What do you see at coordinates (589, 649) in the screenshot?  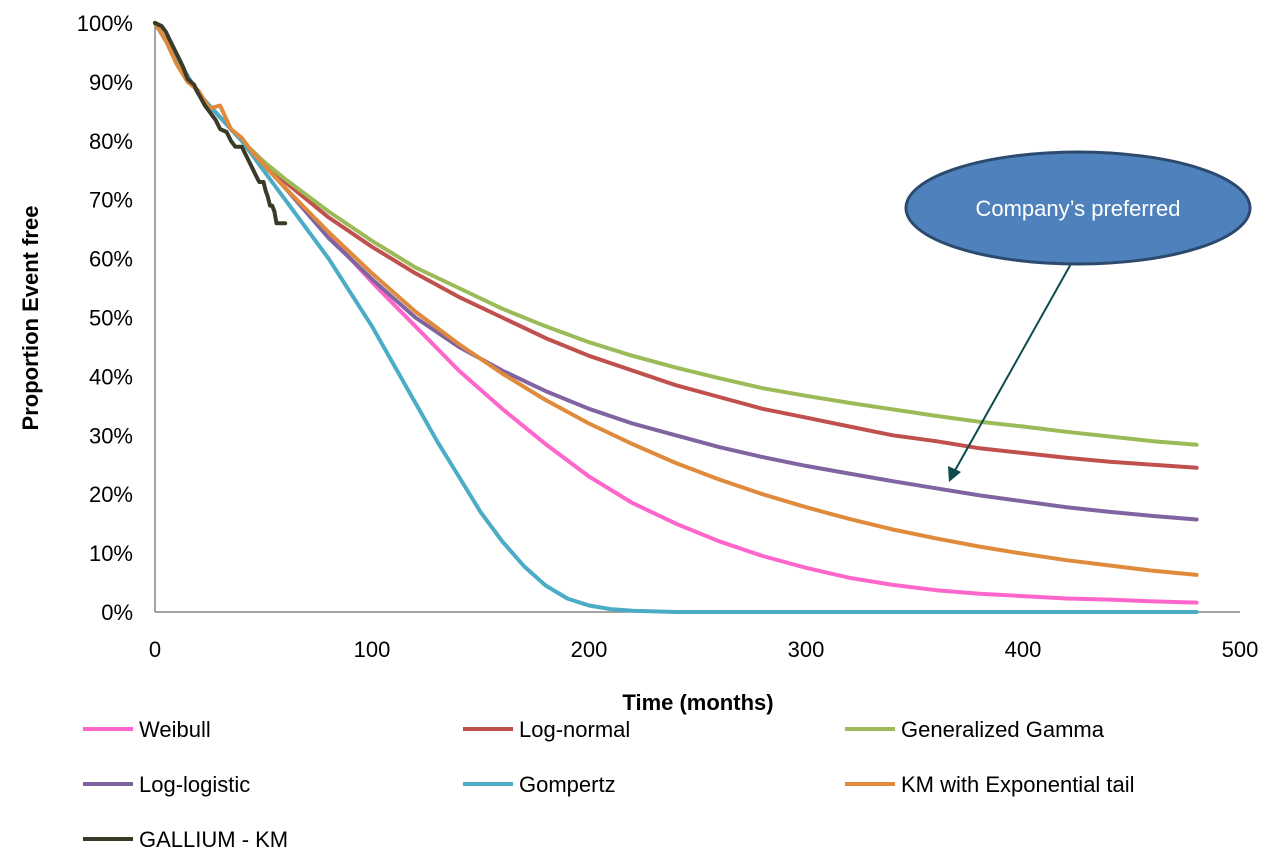 I see `x-tick-label: 200` at bounding box center [589, 649].